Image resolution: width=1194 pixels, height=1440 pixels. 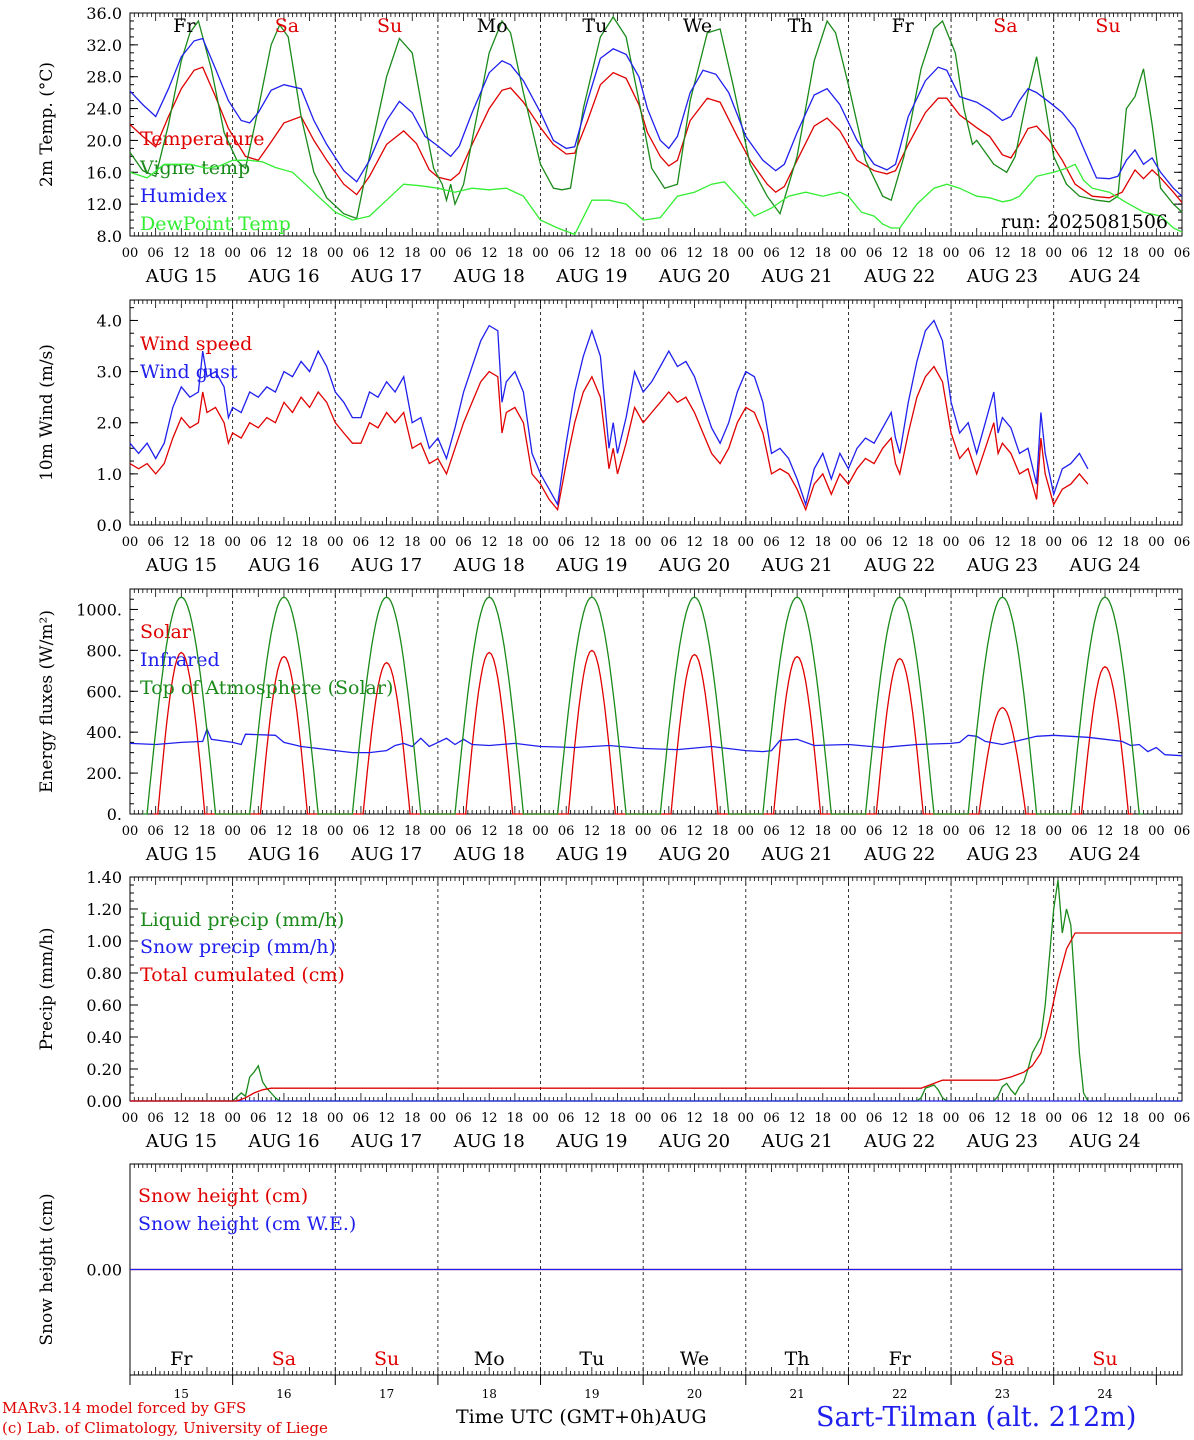 What do you see at coordinates (247, 1224) in the screenshot?
I see `legend-entry: Snow height (cm W.E.)` at bounding box center [247, 1224].